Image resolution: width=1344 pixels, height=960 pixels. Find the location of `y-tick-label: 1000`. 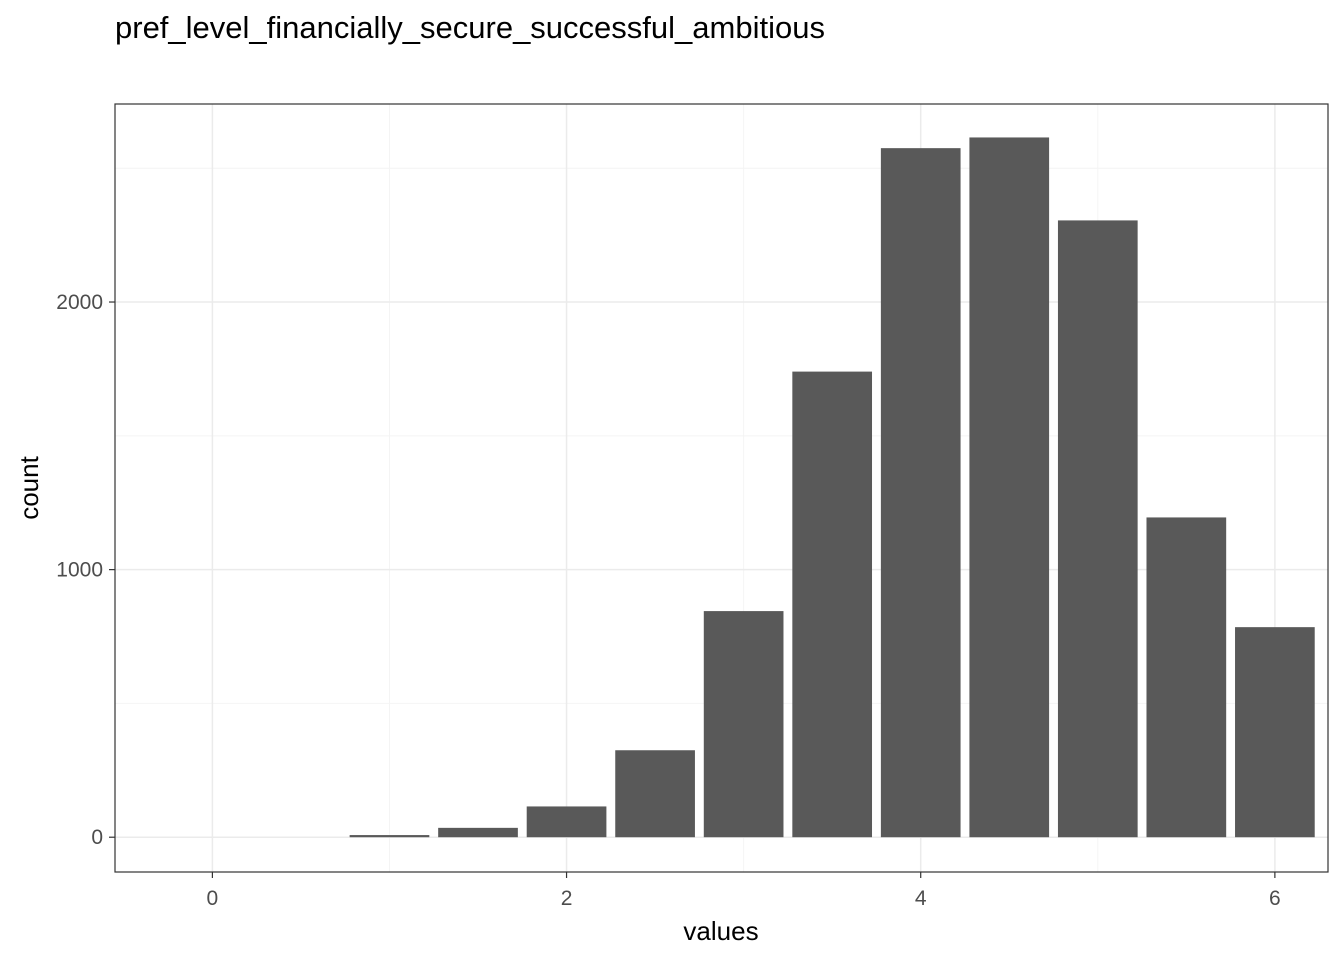

y-tick-label: 1000 is located at coordinates (79, 570).